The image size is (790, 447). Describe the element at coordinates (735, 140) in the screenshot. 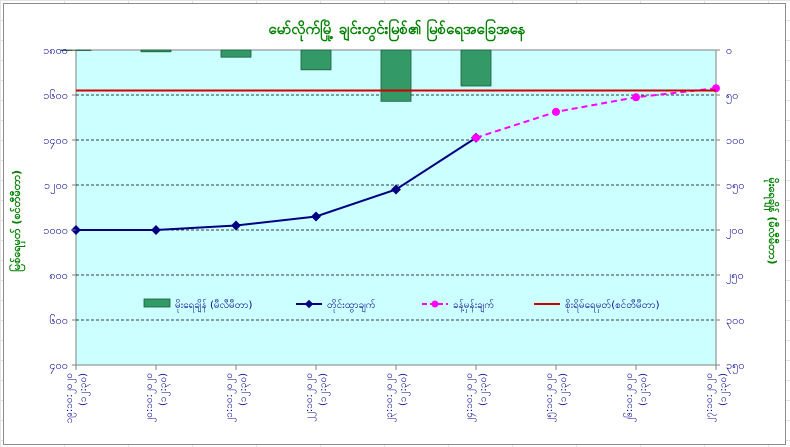

I see `y-right-tick-label: ၁၀၀` at that location.